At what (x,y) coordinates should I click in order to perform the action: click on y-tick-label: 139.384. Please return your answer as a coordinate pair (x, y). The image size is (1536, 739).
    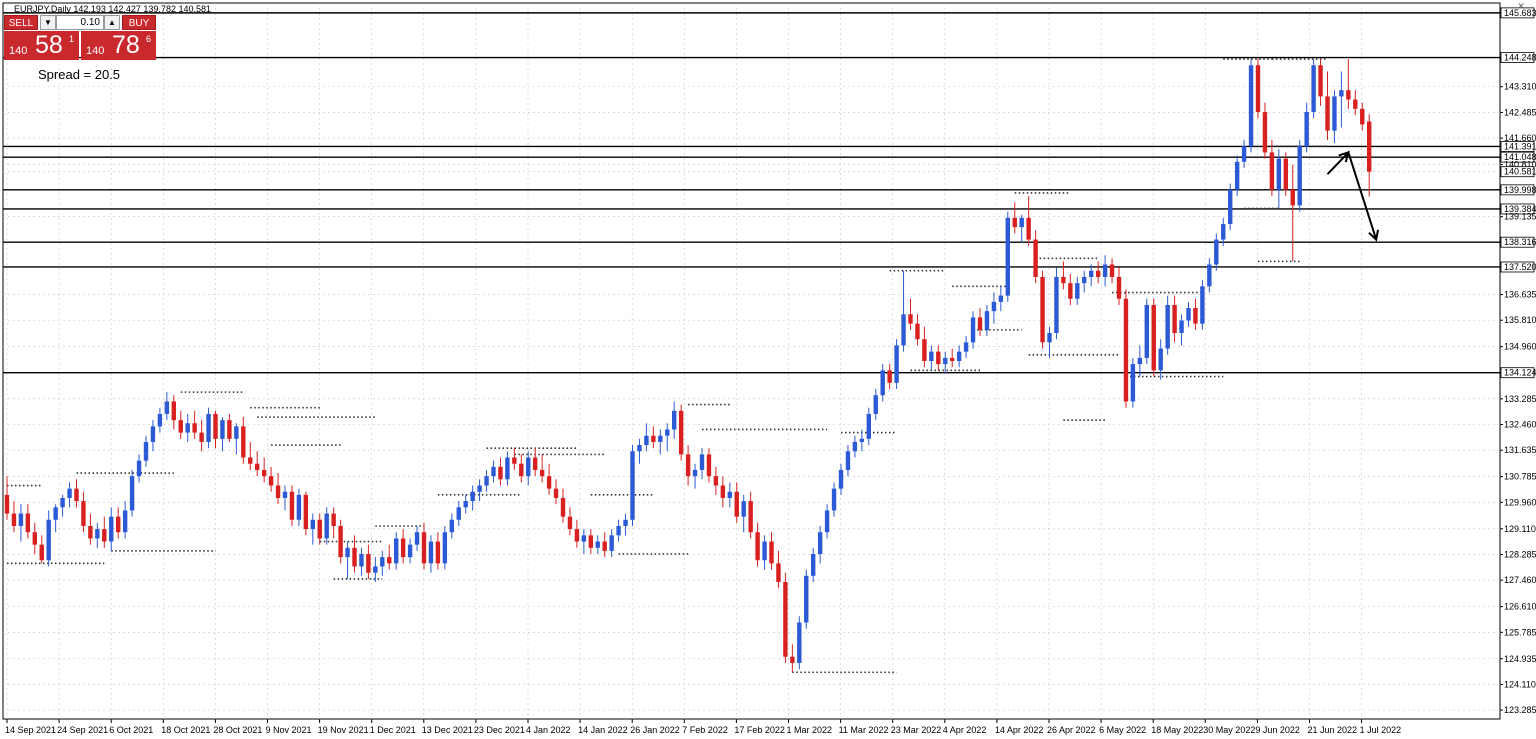
    Looking at the image, I should click on (1520, 209).